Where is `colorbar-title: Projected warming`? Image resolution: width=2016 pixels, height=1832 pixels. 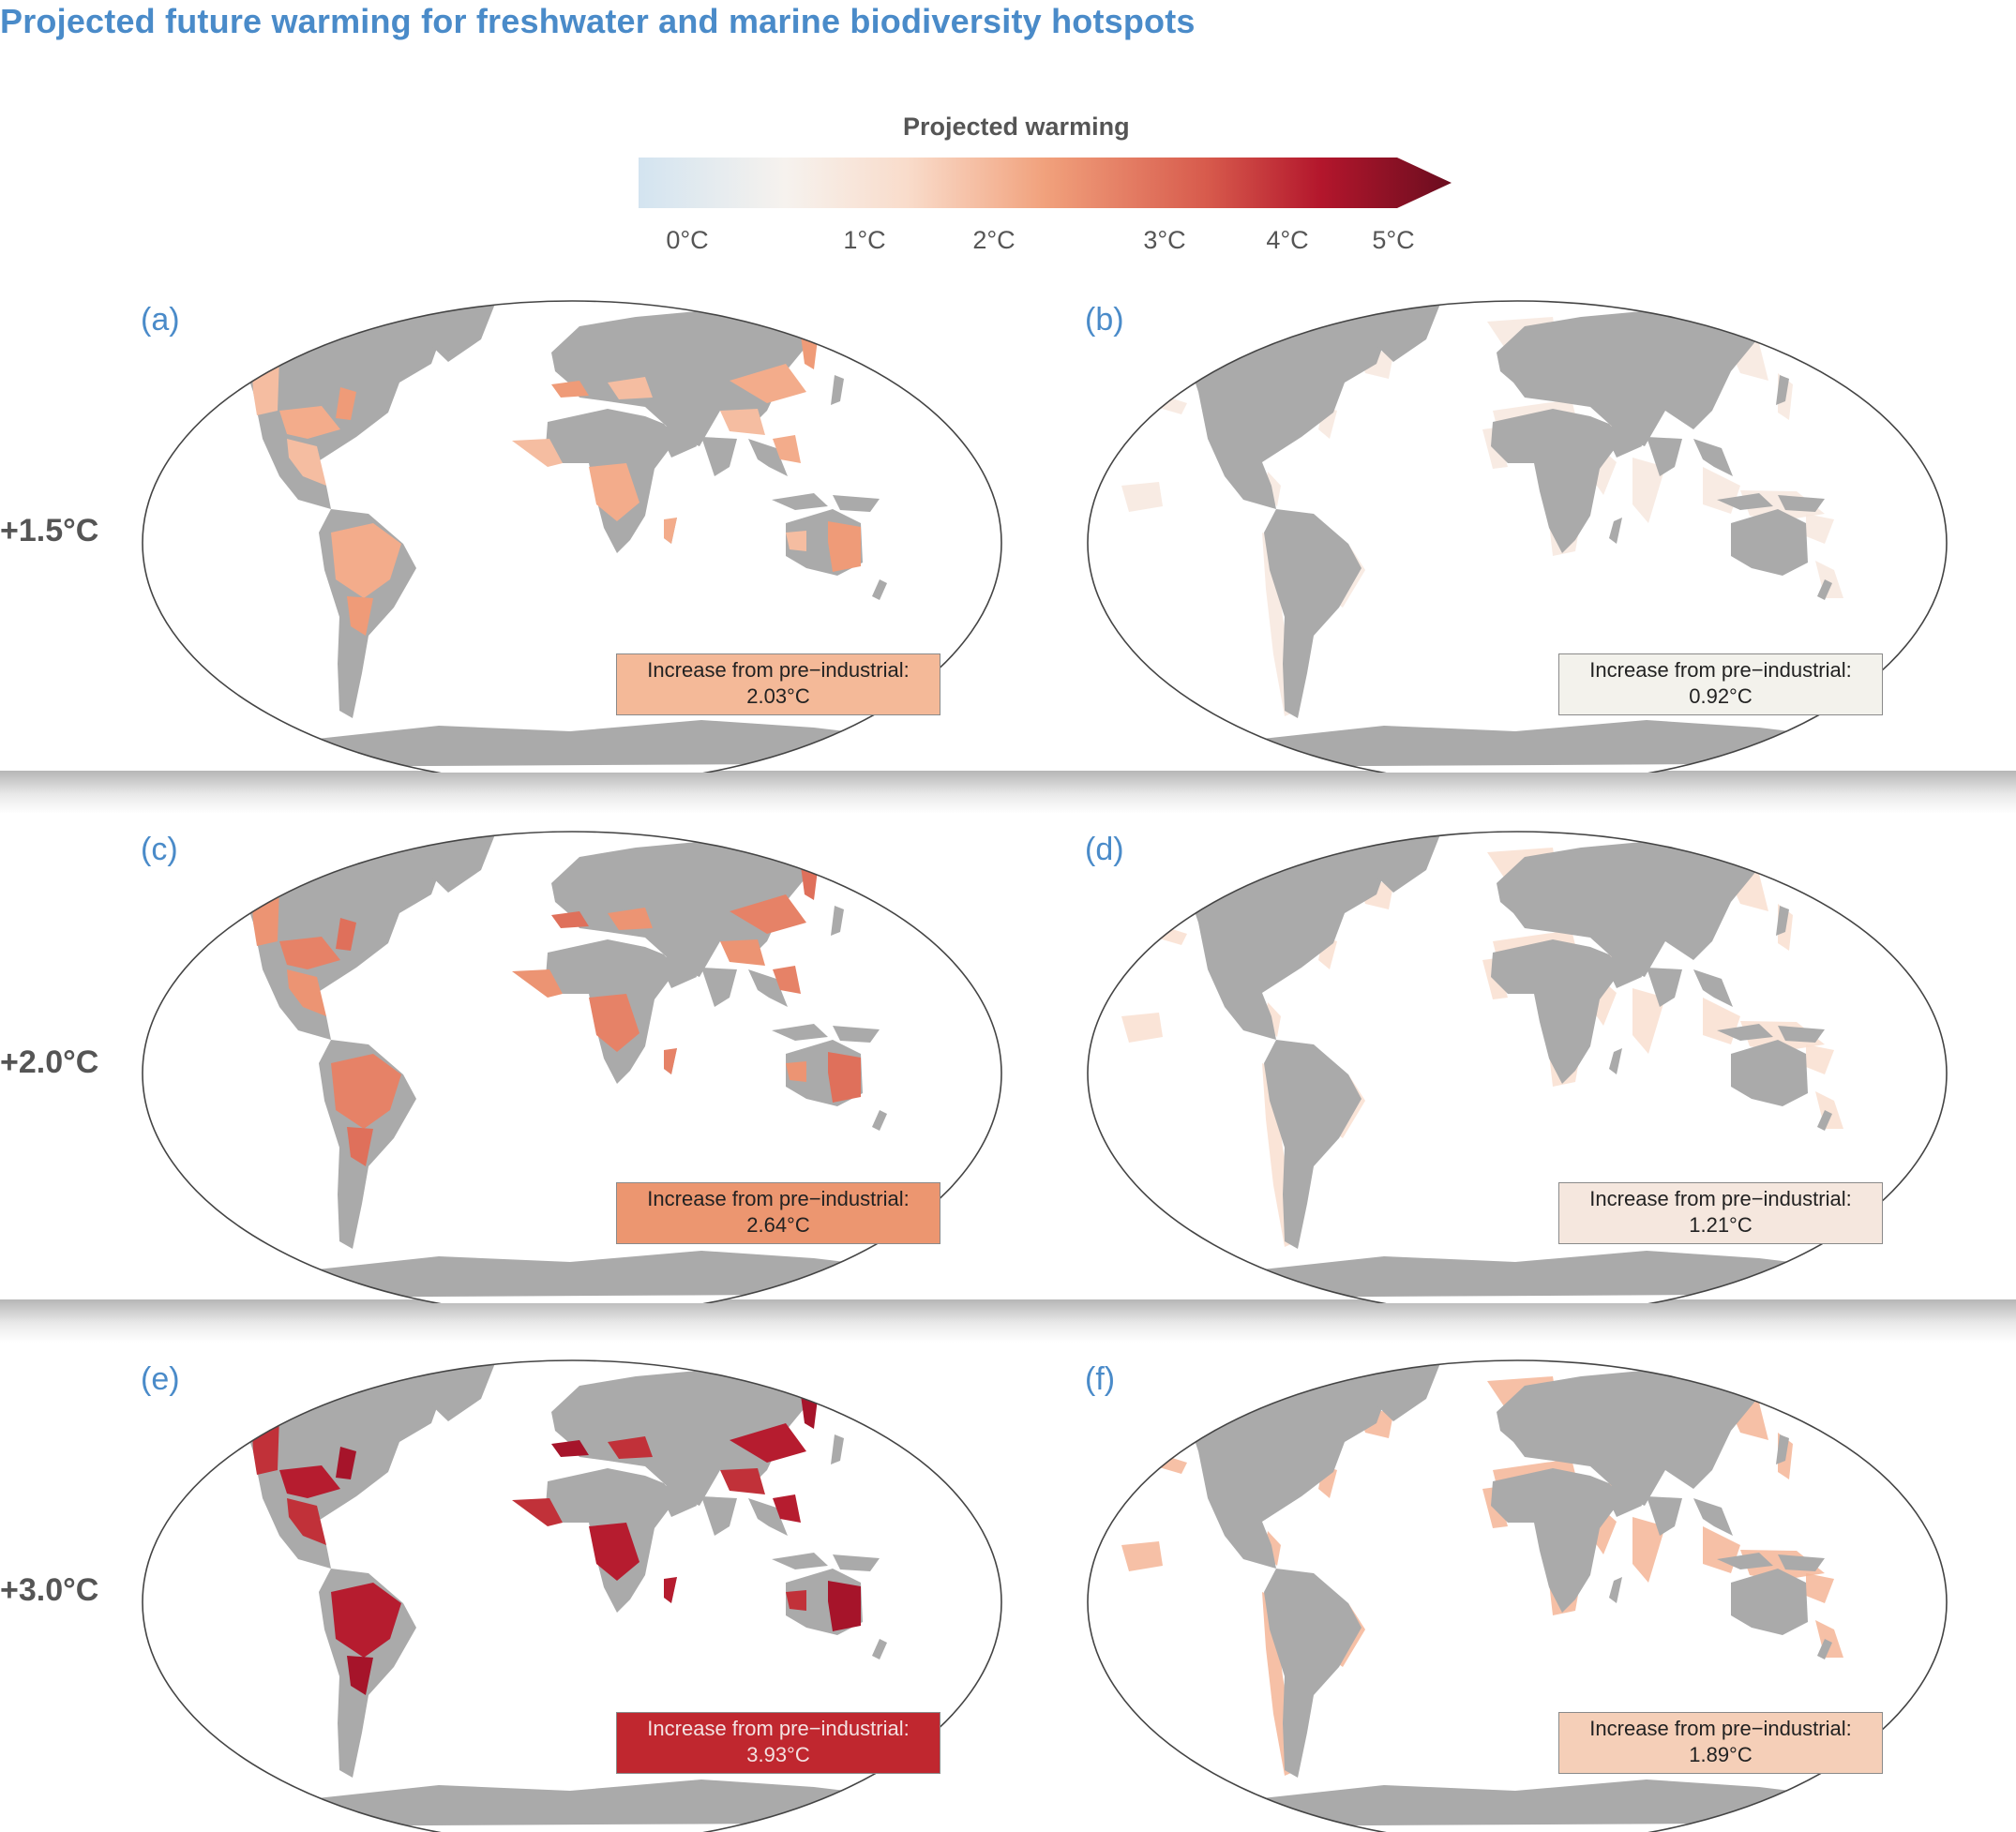 colorbar-title: Projected warming is located at coordinates (1106, 127).